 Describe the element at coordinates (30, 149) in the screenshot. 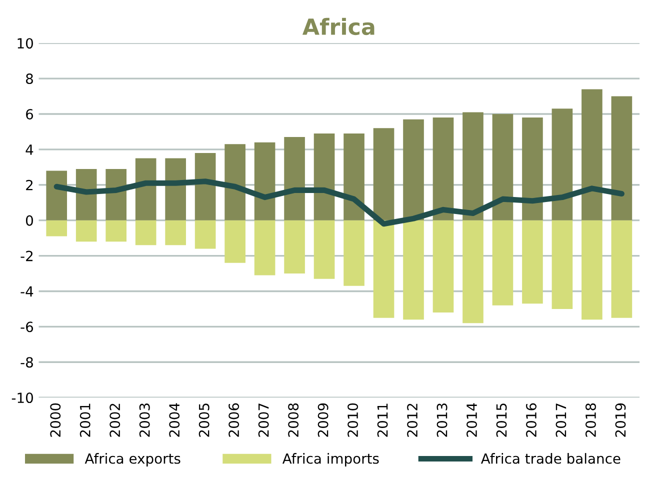

I see `y-tick-label: 4` at that location.